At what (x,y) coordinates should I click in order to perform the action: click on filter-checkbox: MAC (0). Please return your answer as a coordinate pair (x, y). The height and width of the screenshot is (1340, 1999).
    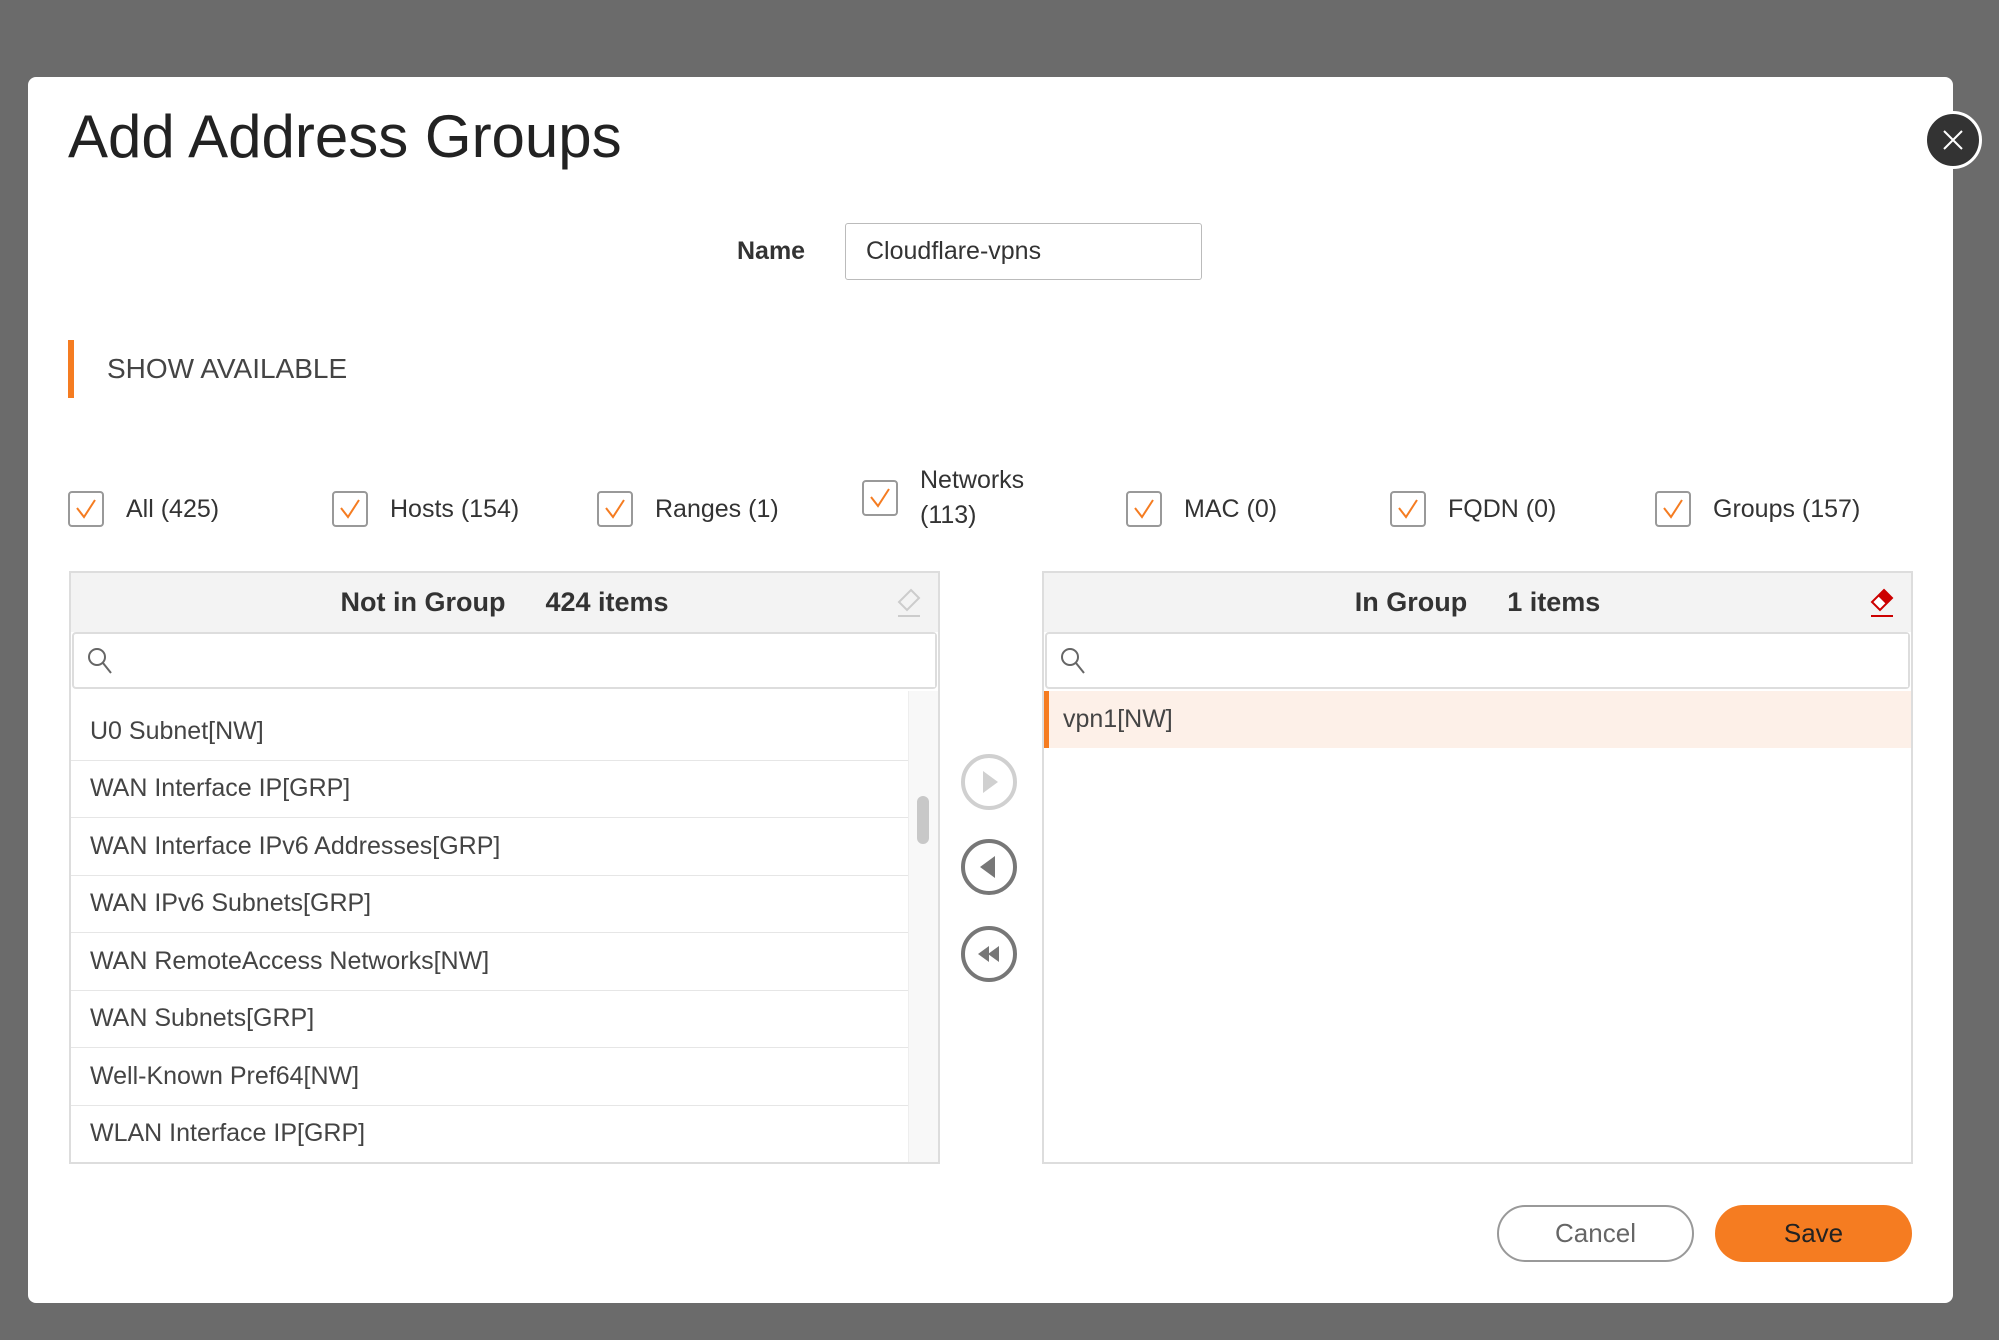
    Looking at the image, I should click on (1201, 509).